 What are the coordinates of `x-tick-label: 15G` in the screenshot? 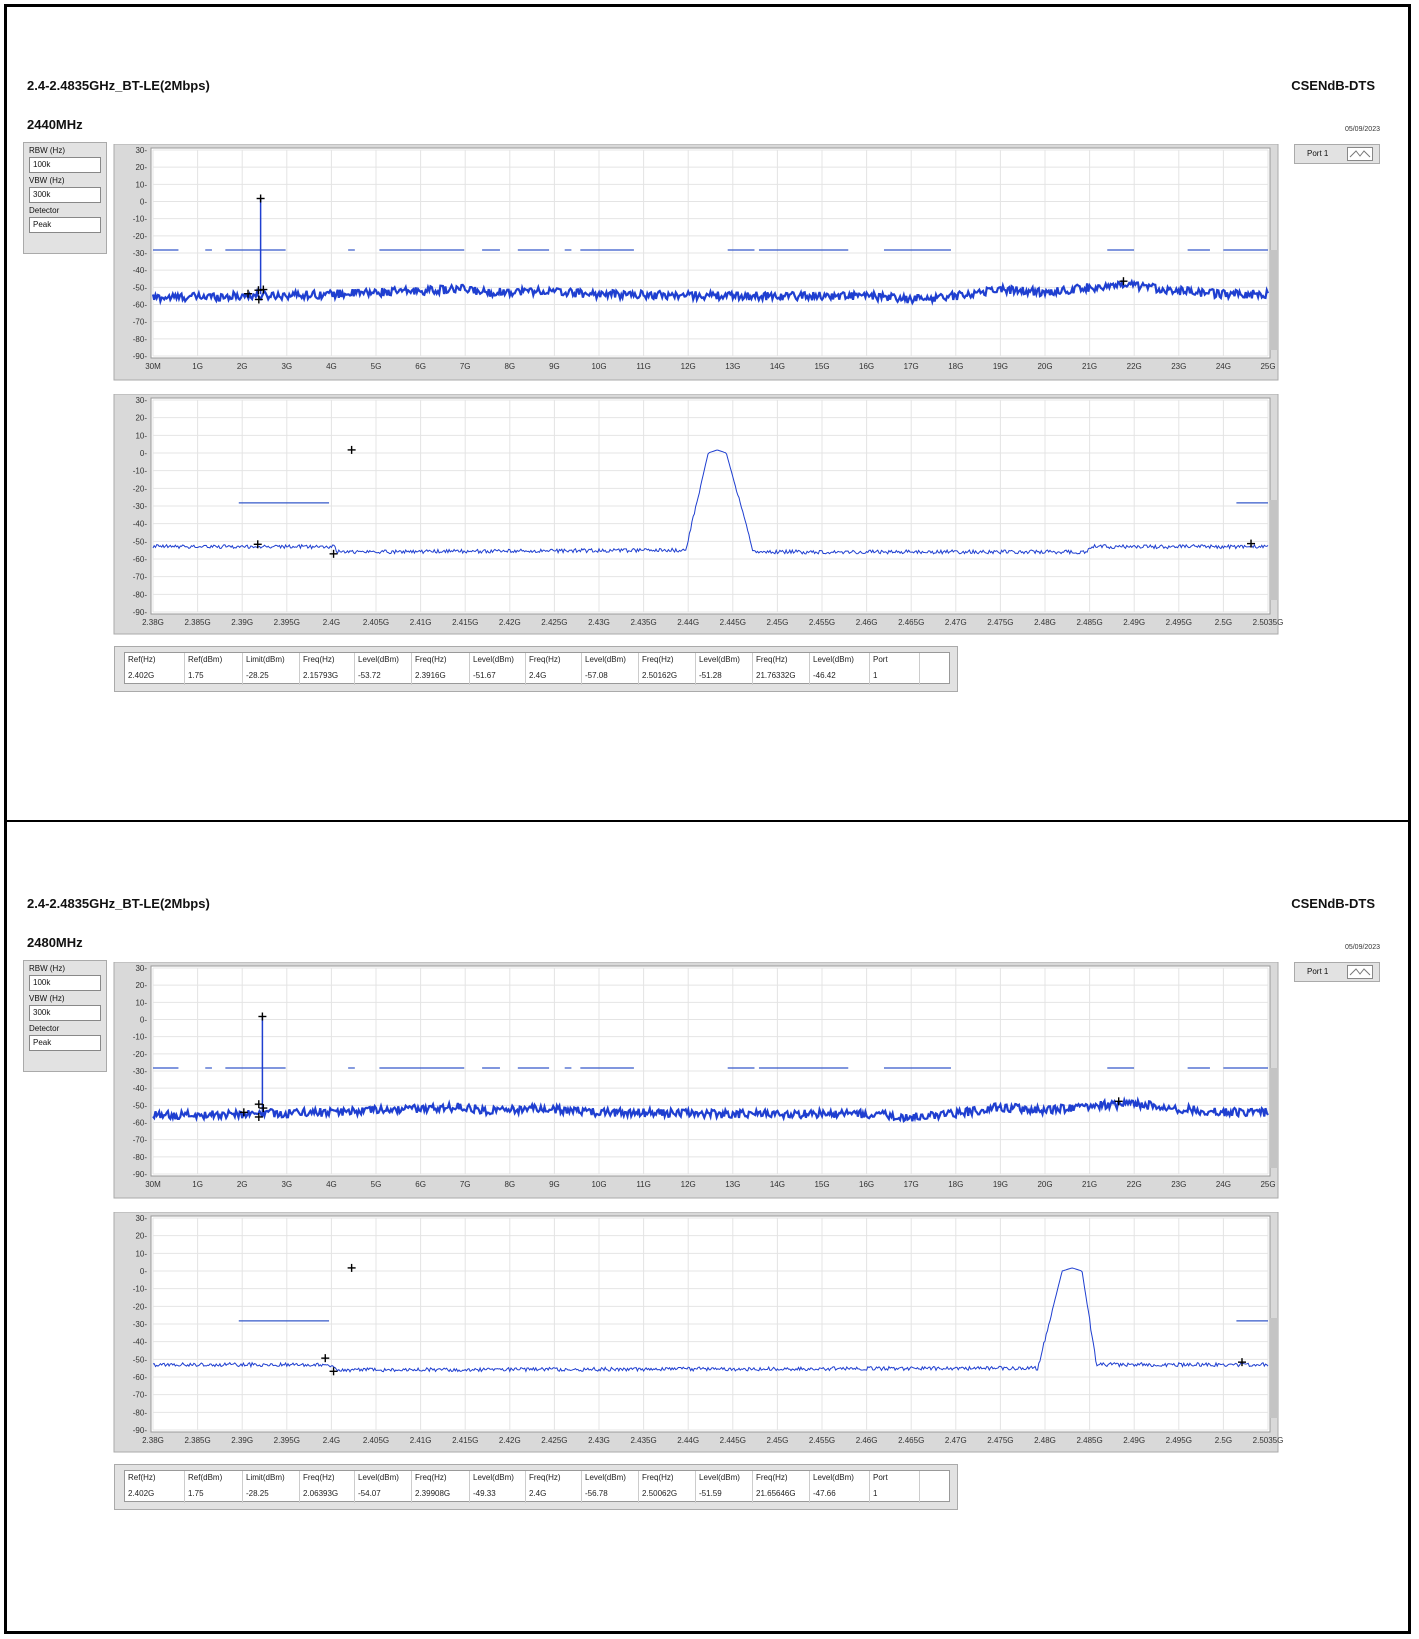 It's located at (821, 366).